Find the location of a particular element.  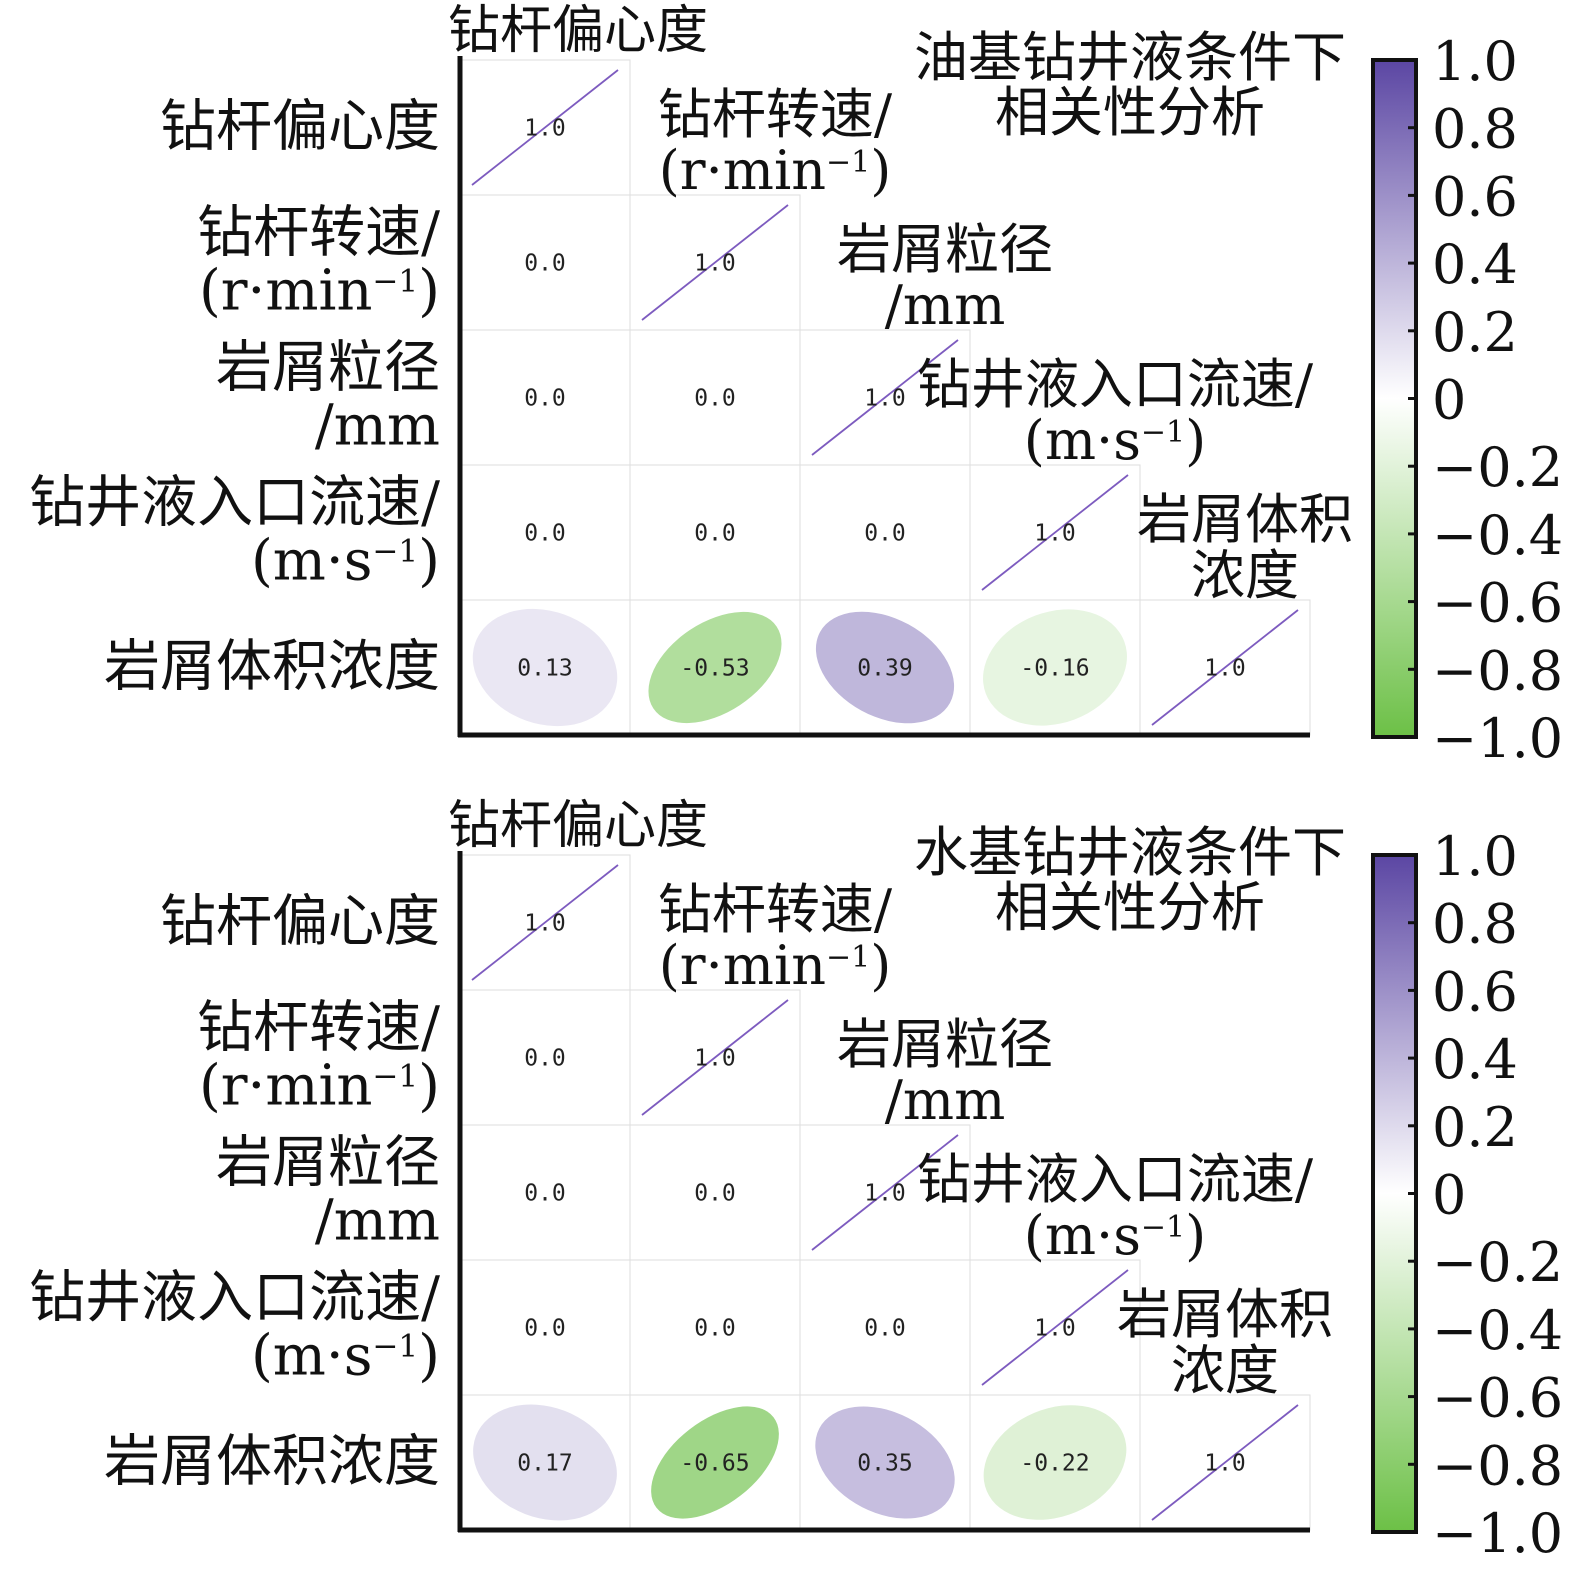

cell-value: -0.16 is located at coordinates (1054, 669).